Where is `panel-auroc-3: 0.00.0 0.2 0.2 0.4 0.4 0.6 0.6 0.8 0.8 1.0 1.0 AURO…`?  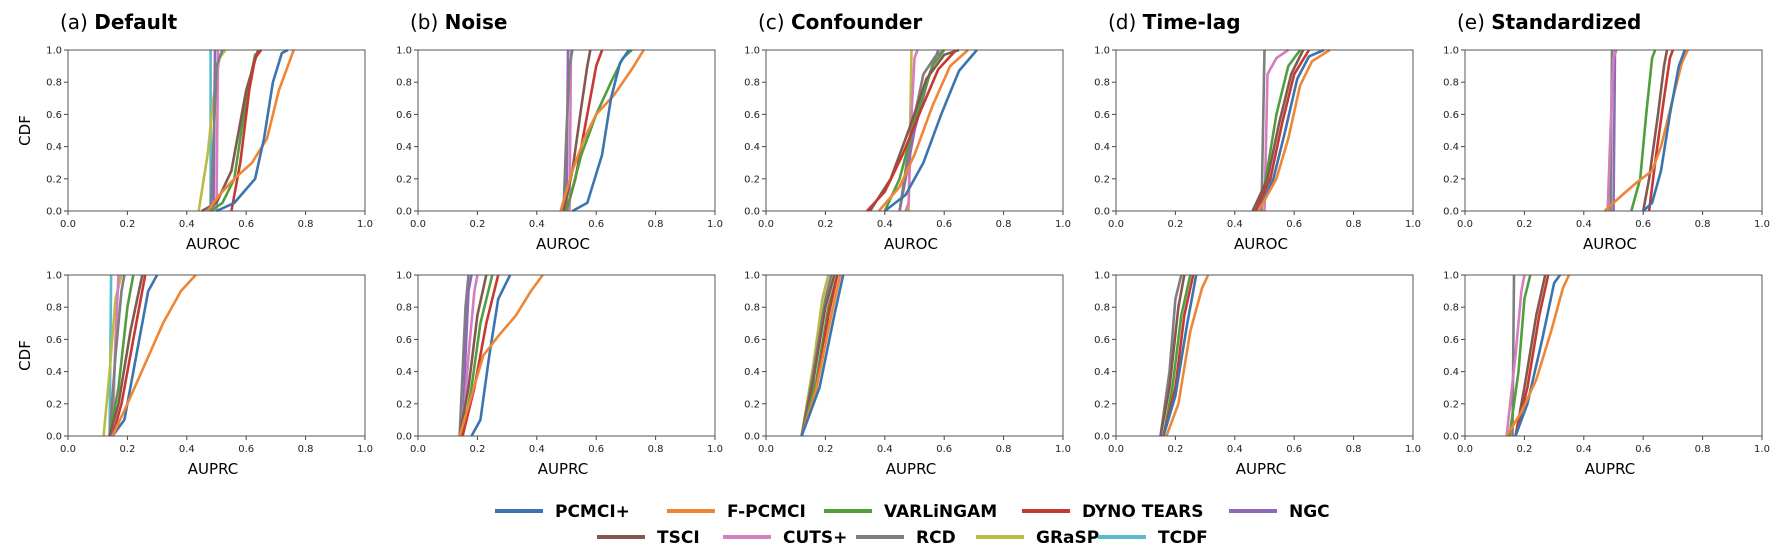 panel-auroc-3: 0.00.0 0.2 0.2 0.4 0.4 0.6 0.6 0.8 0.8 1.0 1.0 AURO… is located at coordinates (907, 150).